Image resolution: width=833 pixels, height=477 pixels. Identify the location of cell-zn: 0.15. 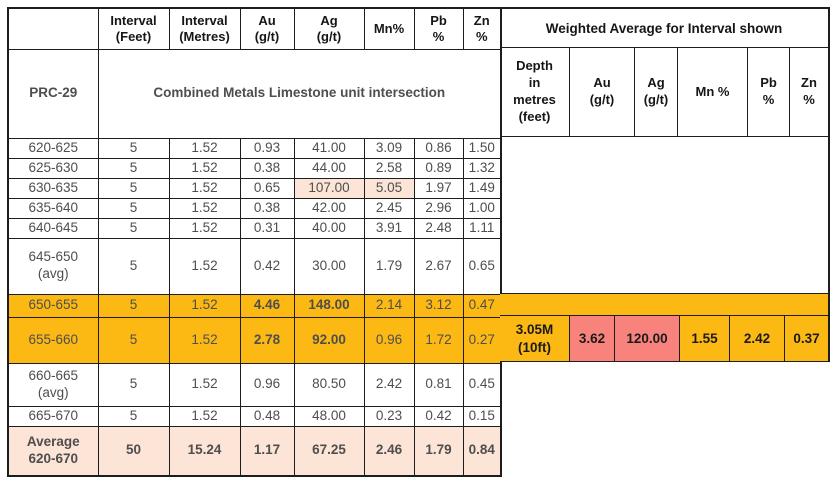
(482, 416).